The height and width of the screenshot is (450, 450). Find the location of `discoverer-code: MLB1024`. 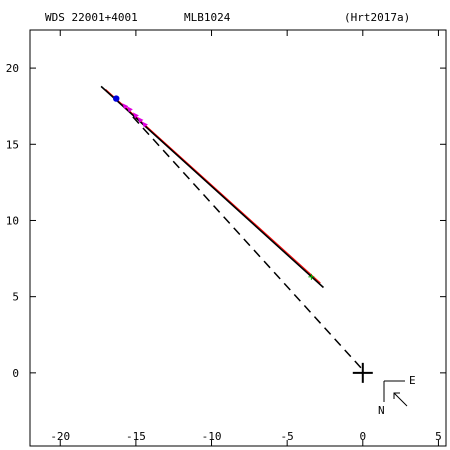

discoverer-code: MLB1024 is located at coordinates (207, 17).